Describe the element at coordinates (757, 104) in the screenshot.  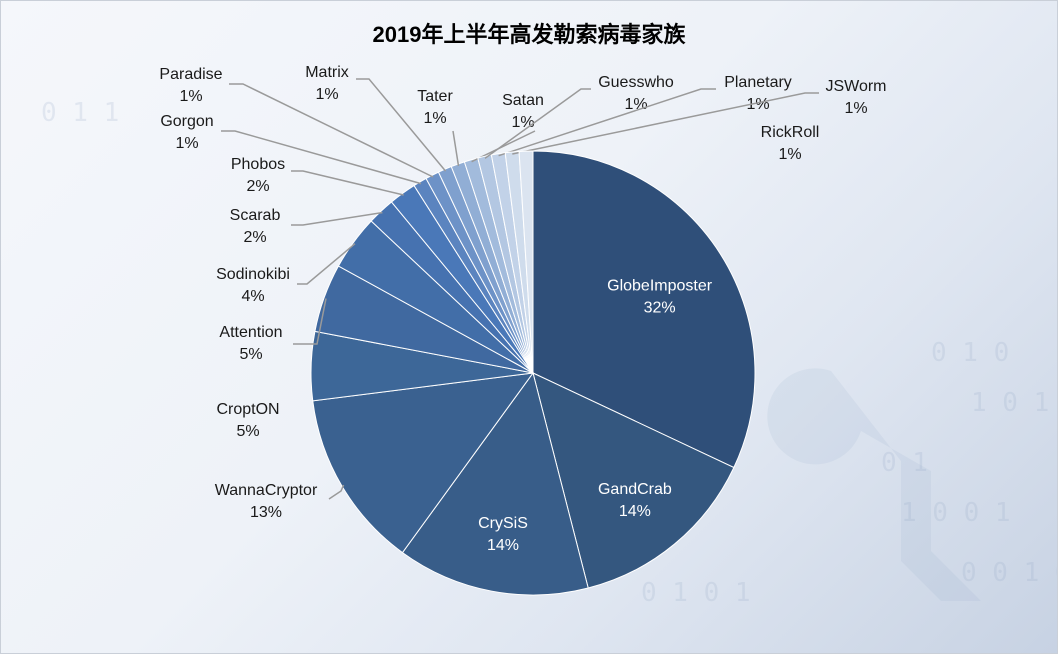
I see `slice-percent-planetary: 1%` at that location.